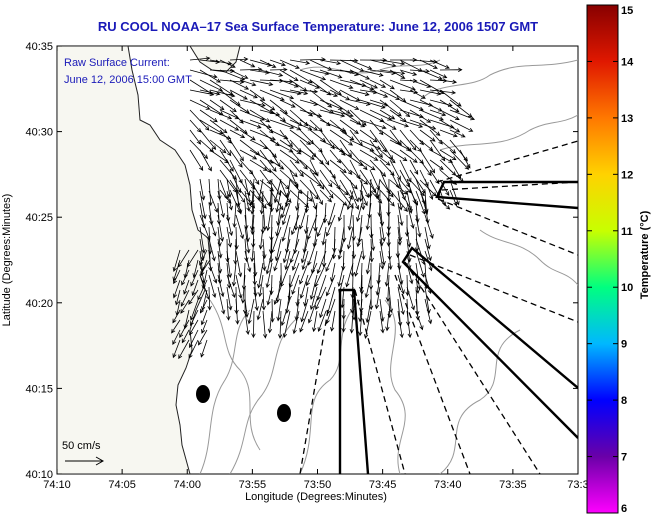  What do you see at coordinates (627, 232) in the screenshot?
I see `colorbar-tick-label: 11` at bounding box center [627, 232].